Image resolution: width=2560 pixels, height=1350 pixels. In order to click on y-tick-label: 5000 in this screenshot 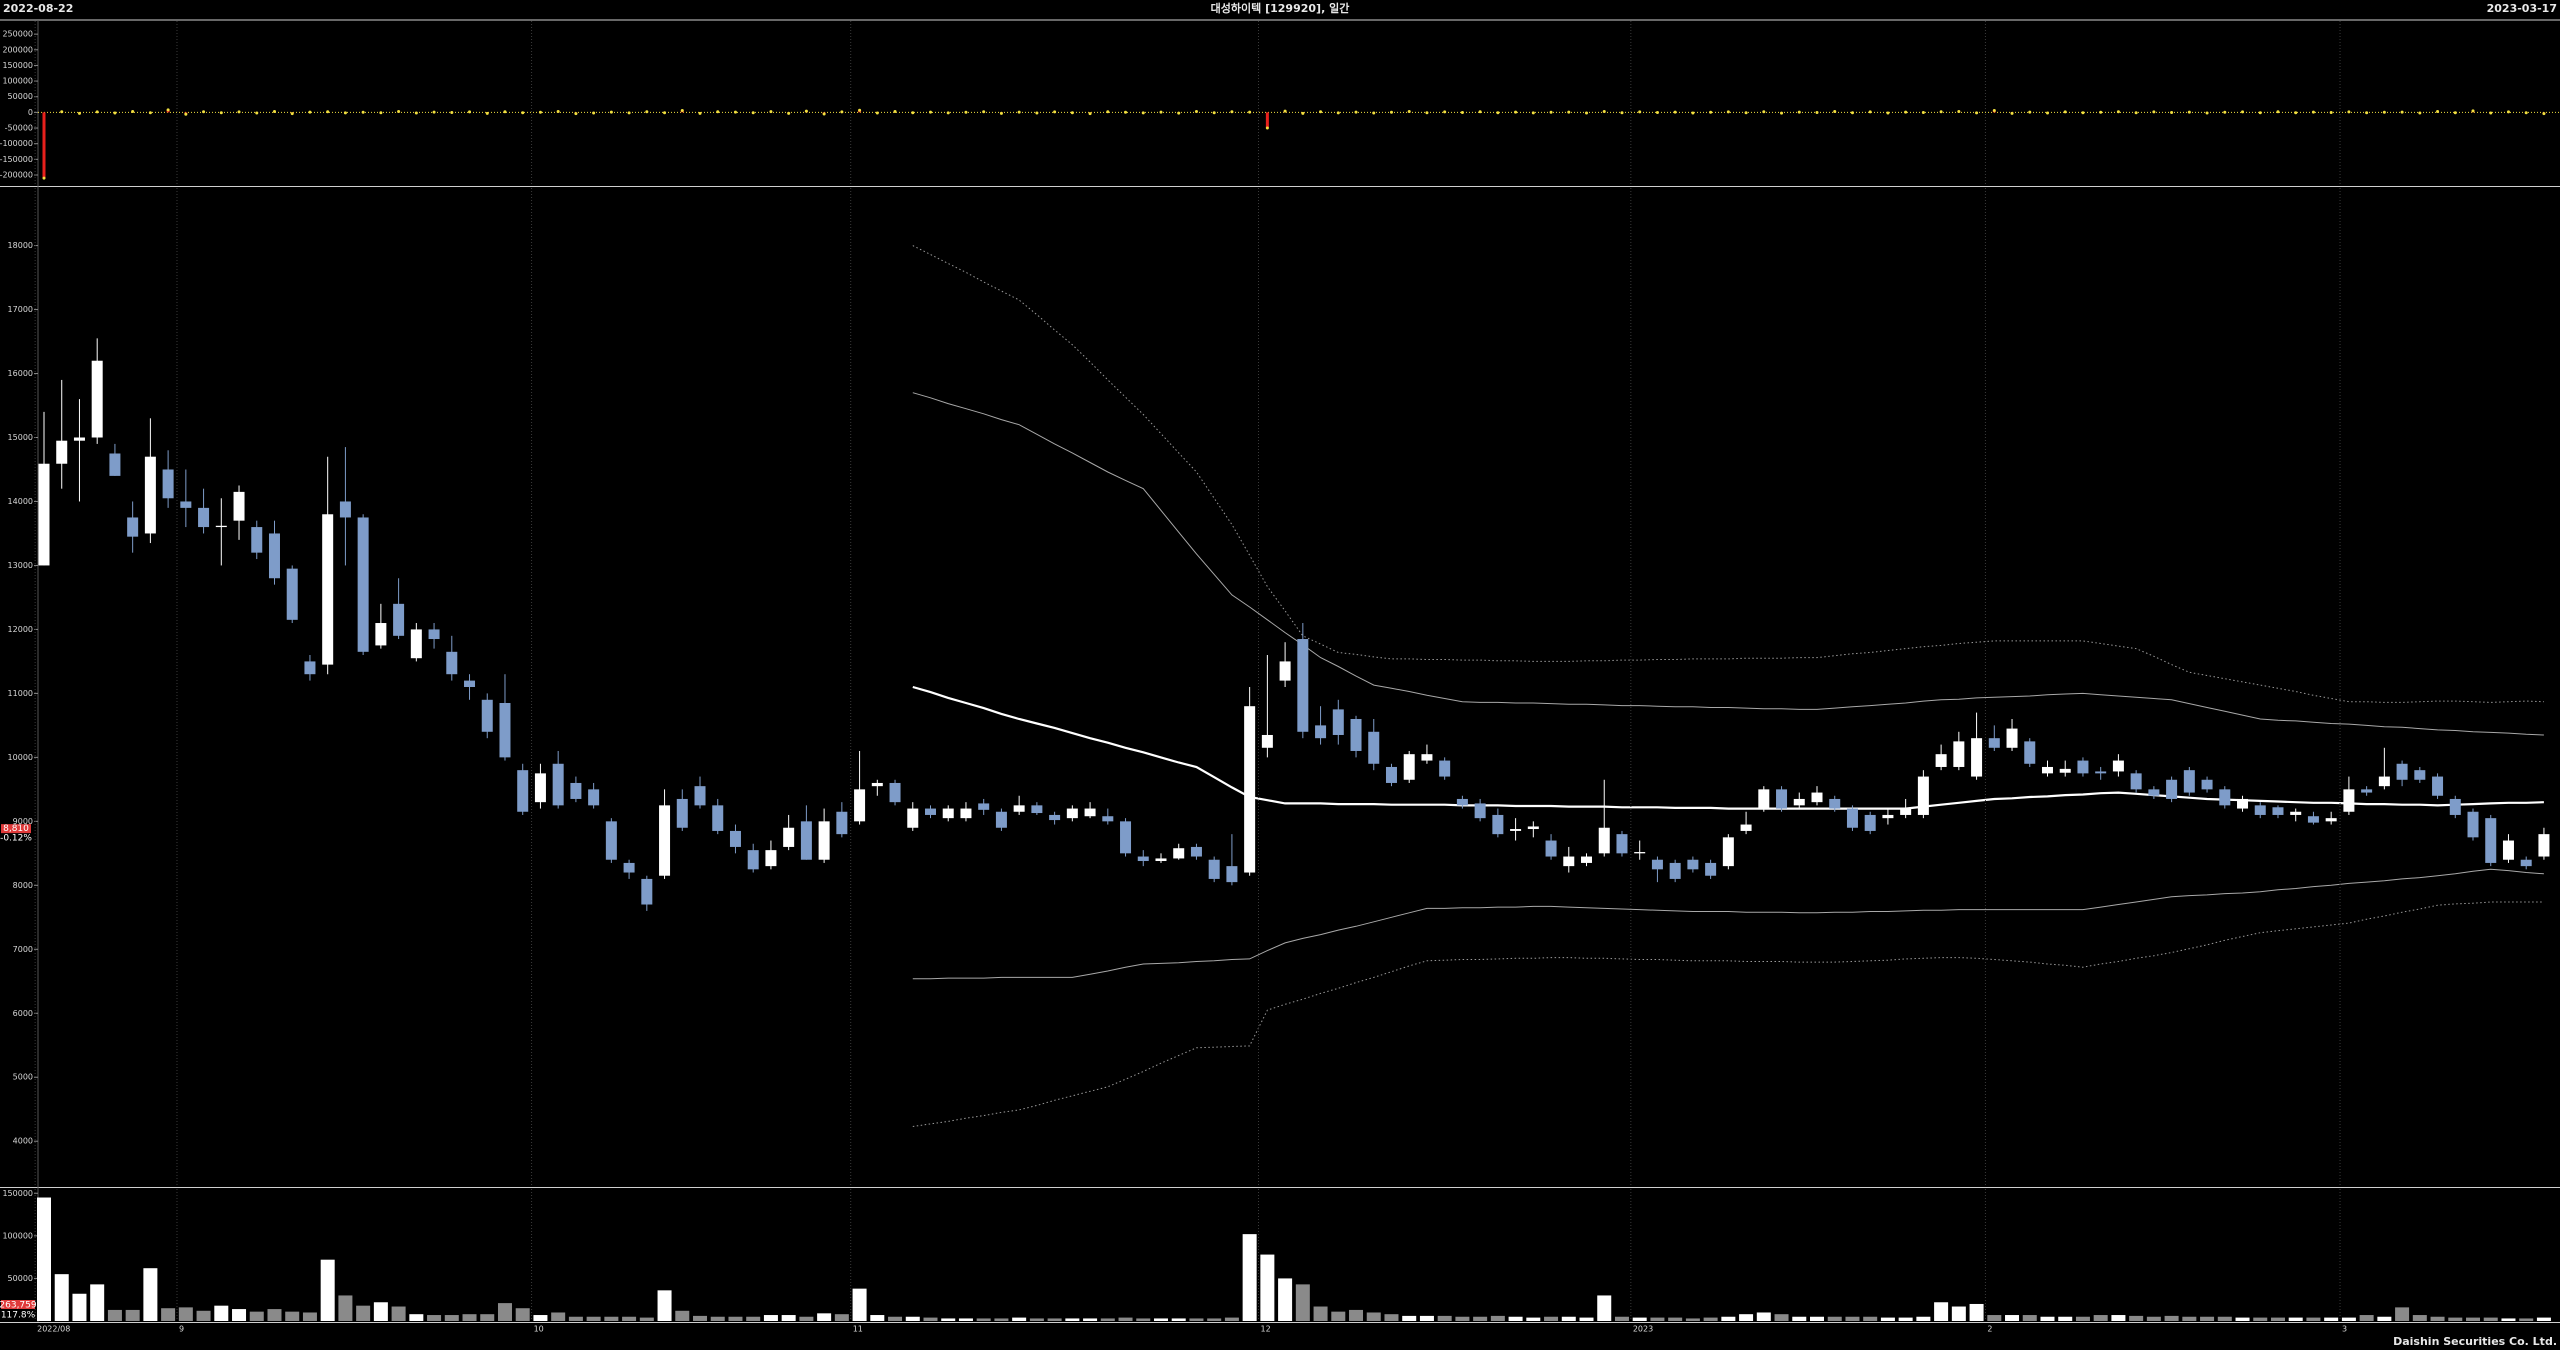, I will do `click(23, 1077)`.